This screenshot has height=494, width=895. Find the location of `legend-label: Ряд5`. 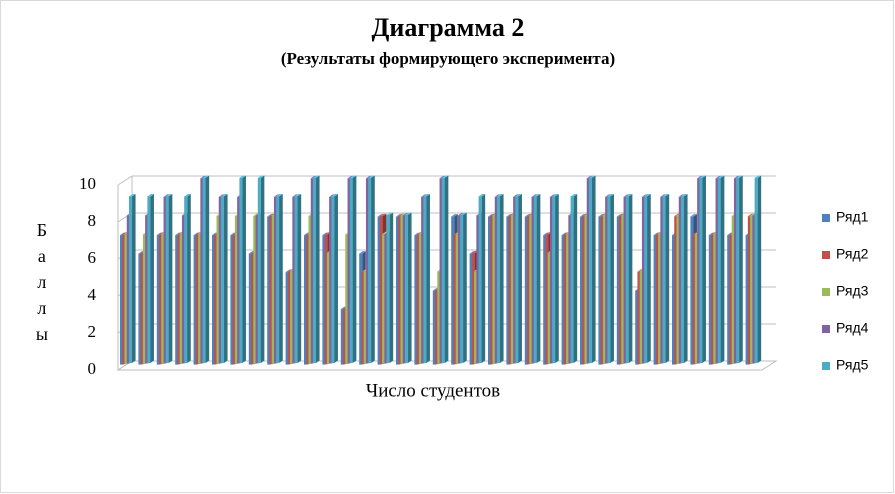

legend-label: Ряд5 is located at coordinates (852, 365).